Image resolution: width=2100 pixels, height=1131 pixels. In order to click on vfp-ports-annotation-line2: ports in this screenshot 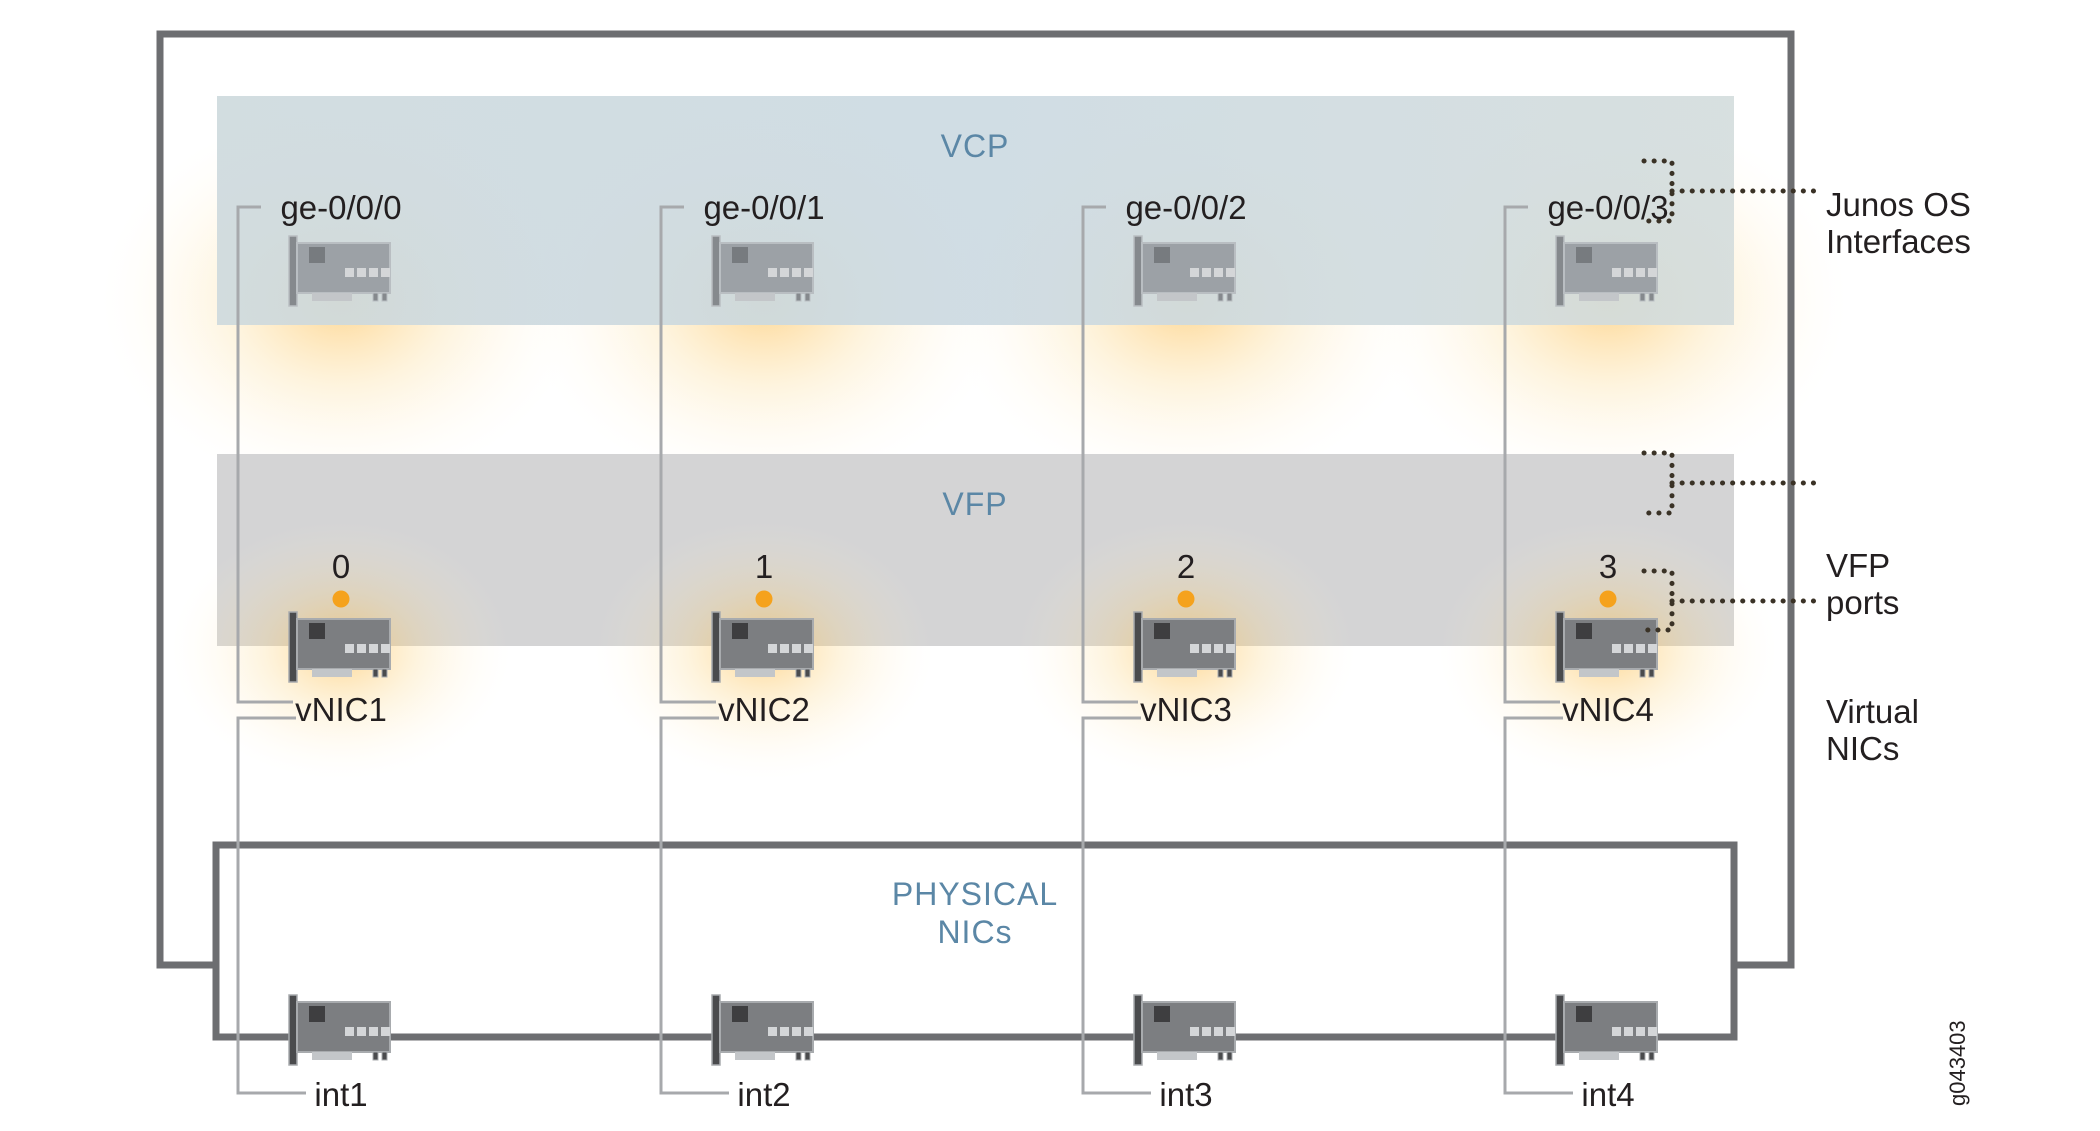, I will do `click(1862, 602)`.